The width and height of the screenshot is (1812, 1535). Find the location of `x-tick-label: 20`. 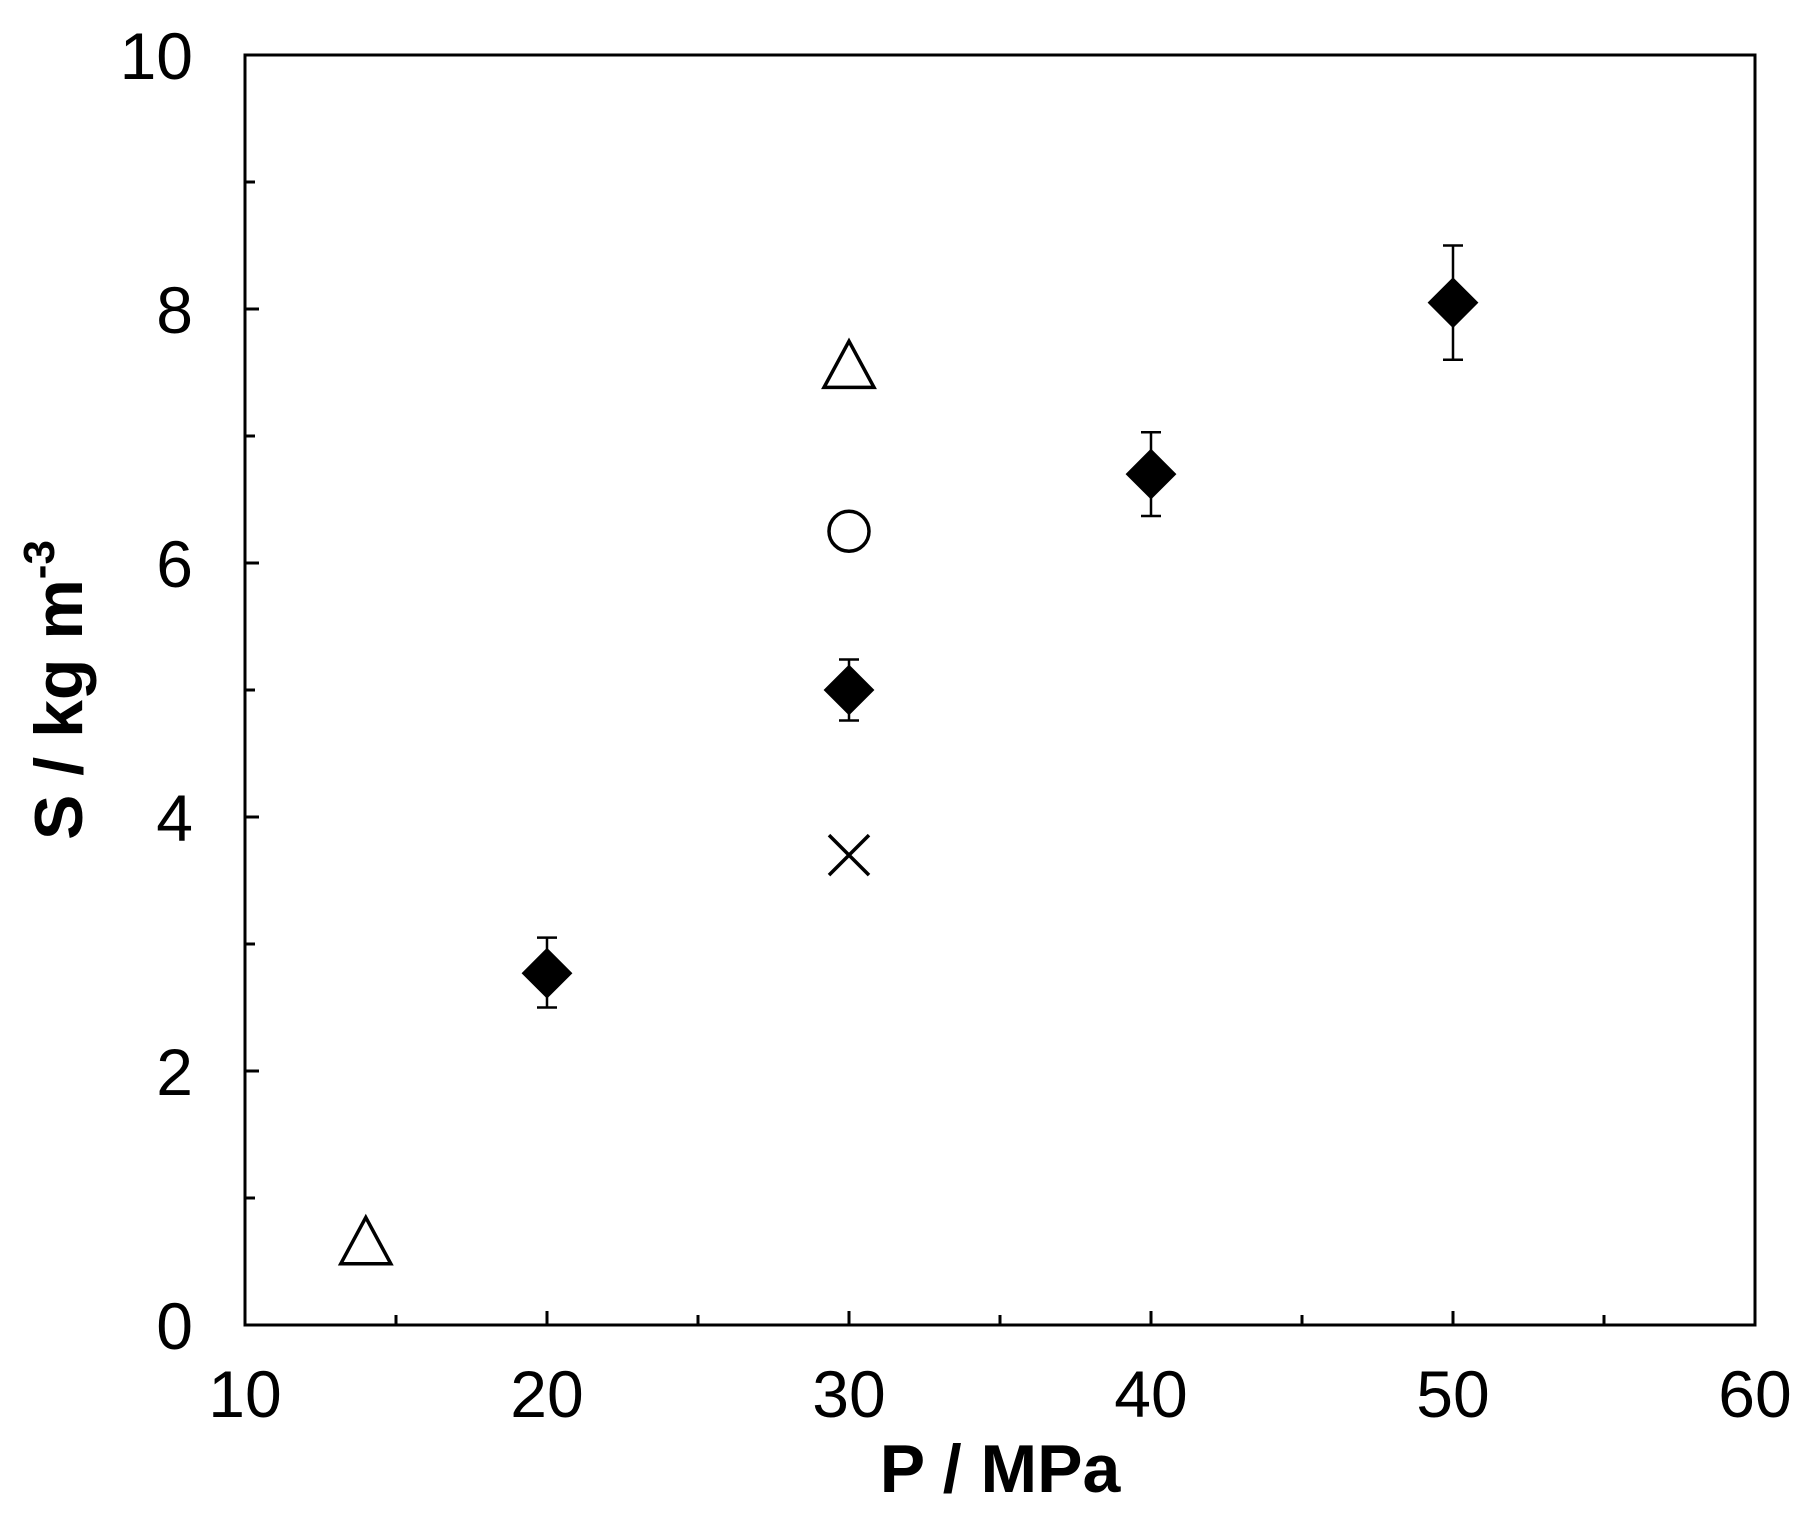

x-tick-label: 20 is located at coordinates (546, 1394).